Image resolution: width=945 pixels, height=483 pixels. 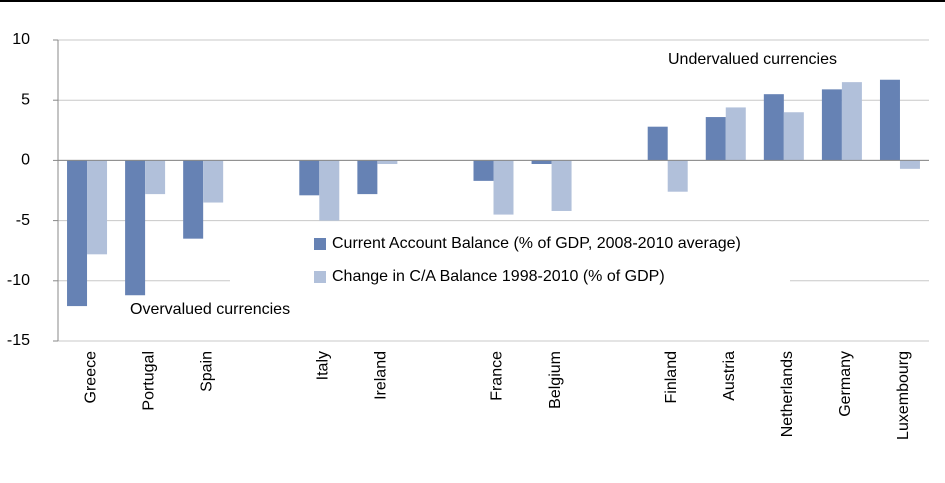 What do you see at coordinates (23, 220) in the screenshot?
I see `y-tick-label: -5` at bounding box center [23, 220].